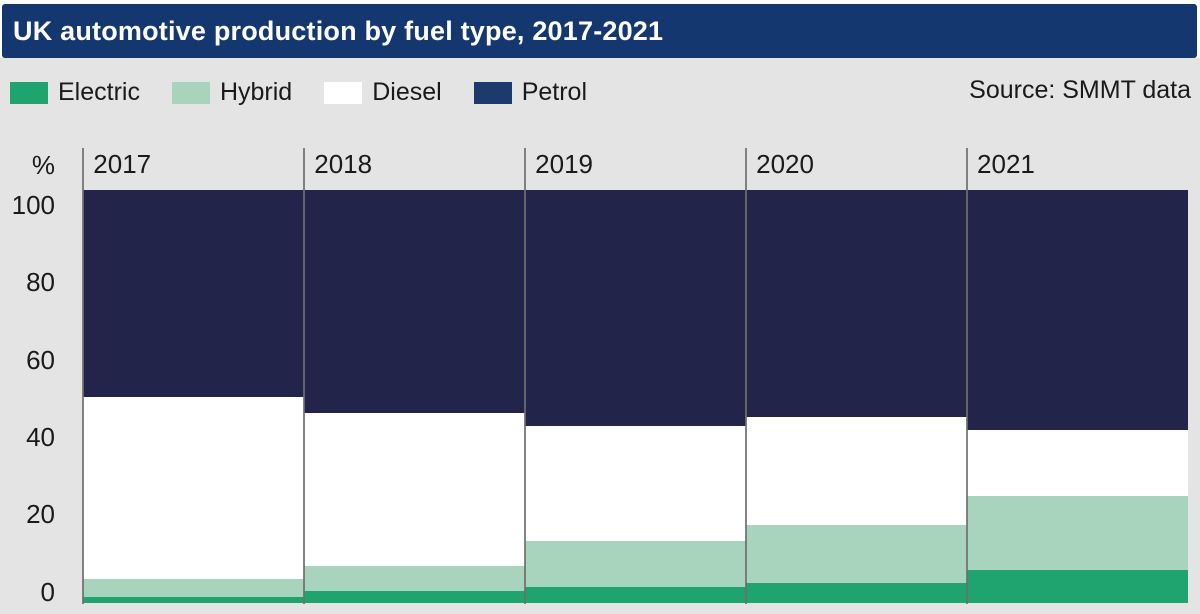  Describe the element at coordinates (40, 359) in the screenshot. I see `y-tick-60: 60` at that location.